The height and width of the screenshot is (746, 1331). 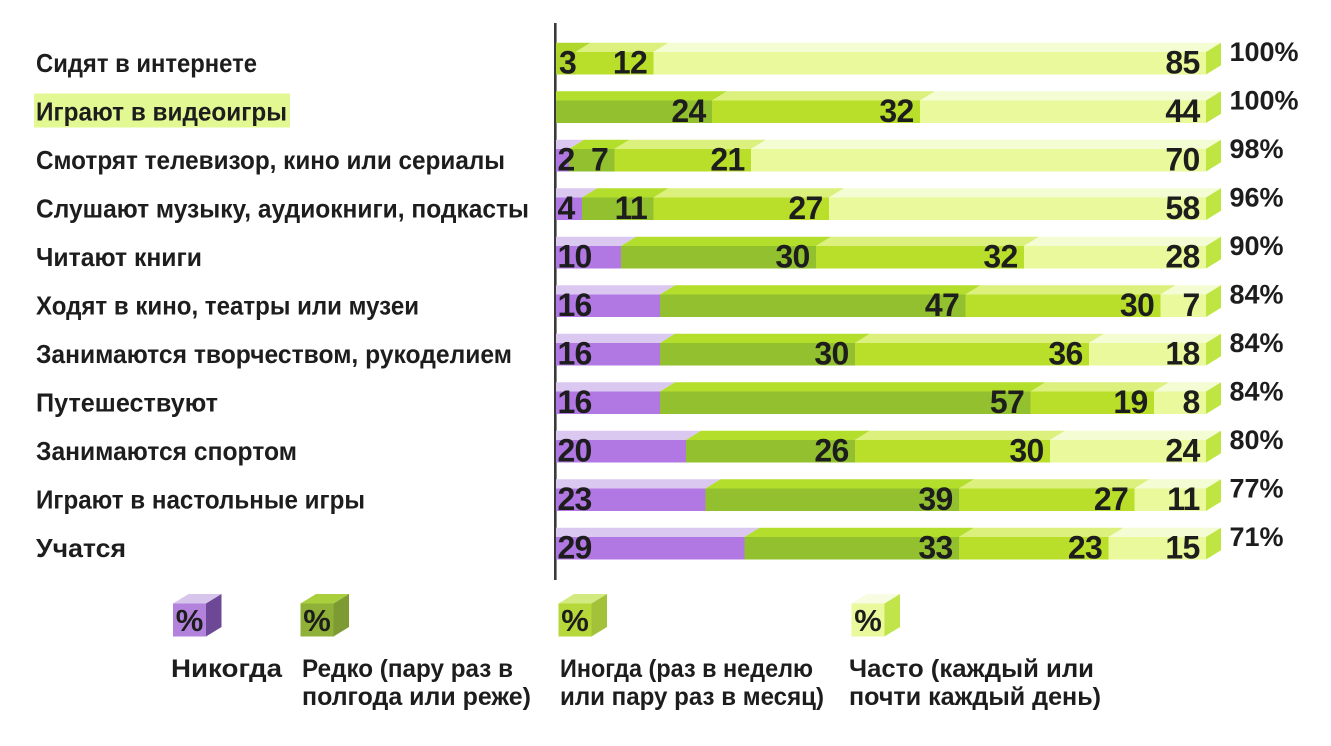 What do you see at coordinates (1257, 537) in the screenshot?
I see `svg-text: 71%` at bounding box center [1257, 537].